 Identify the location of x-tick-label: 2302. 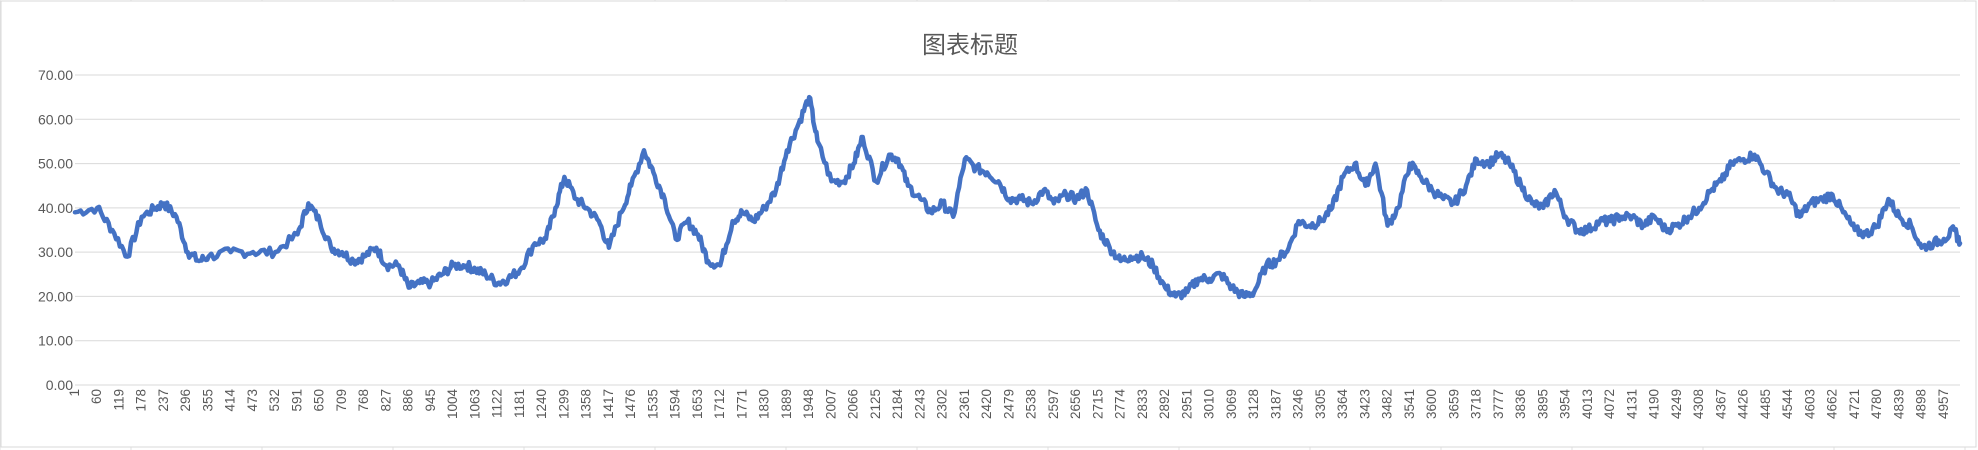
(942, 404).